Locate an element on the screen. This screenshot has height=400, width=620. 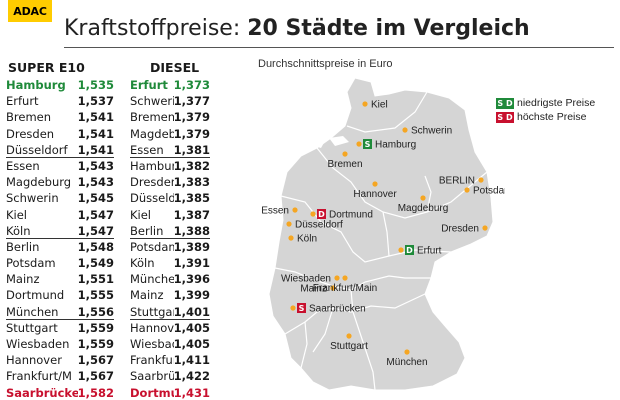
super-e10-city: Frankfurt/M is located at coordinates (39, 376).